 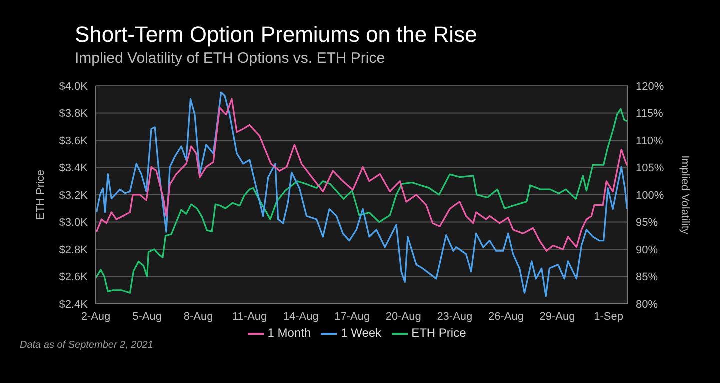 What do you see at coordinates (439, 333) in the screenshot?
I see `legend-label: ETH Price` at bounding box center [439, 333].